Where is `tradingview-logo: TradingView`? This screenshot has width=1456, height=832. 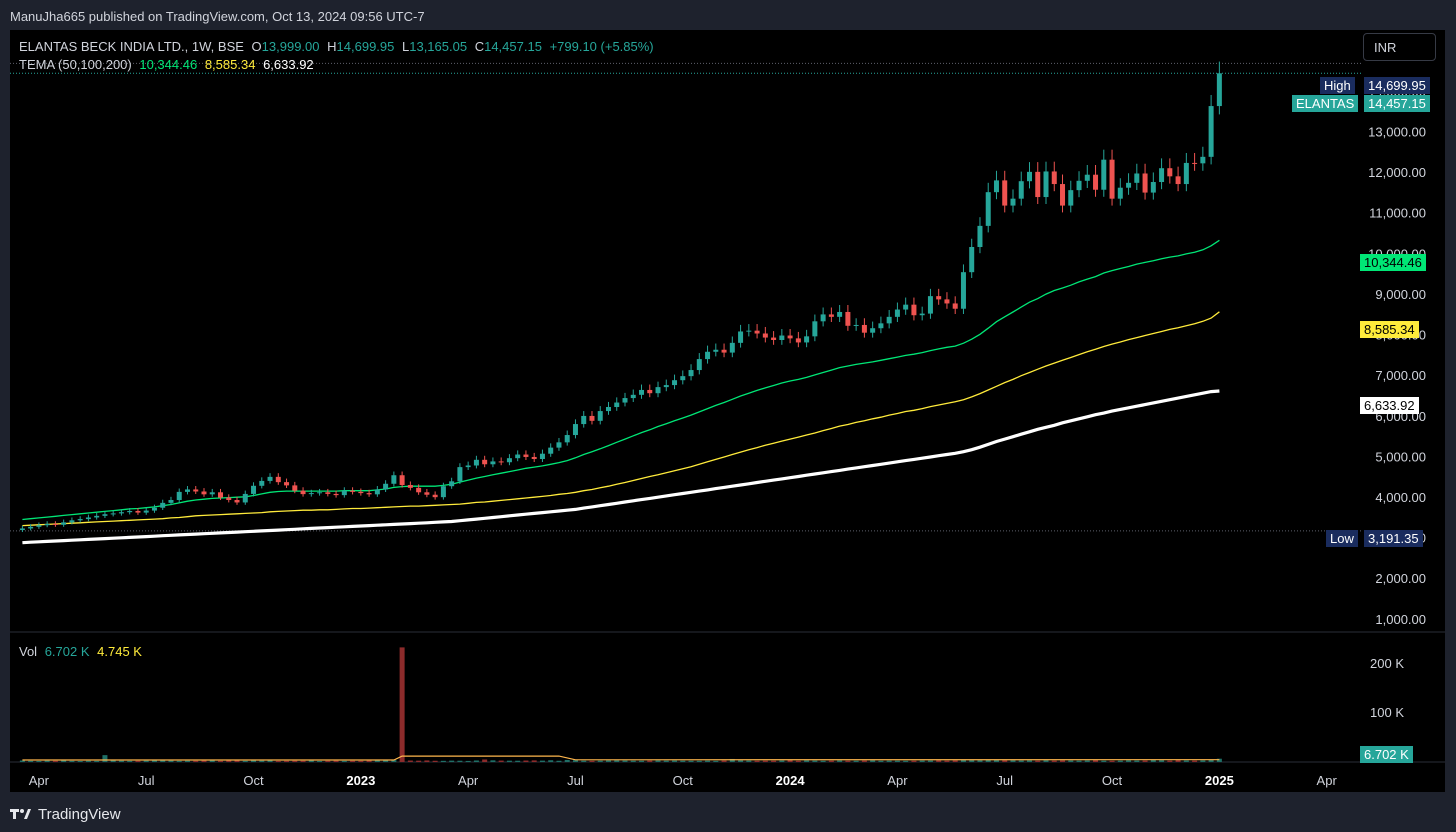 tradingview-logo: TradingView is located at coordinates (65, 814).